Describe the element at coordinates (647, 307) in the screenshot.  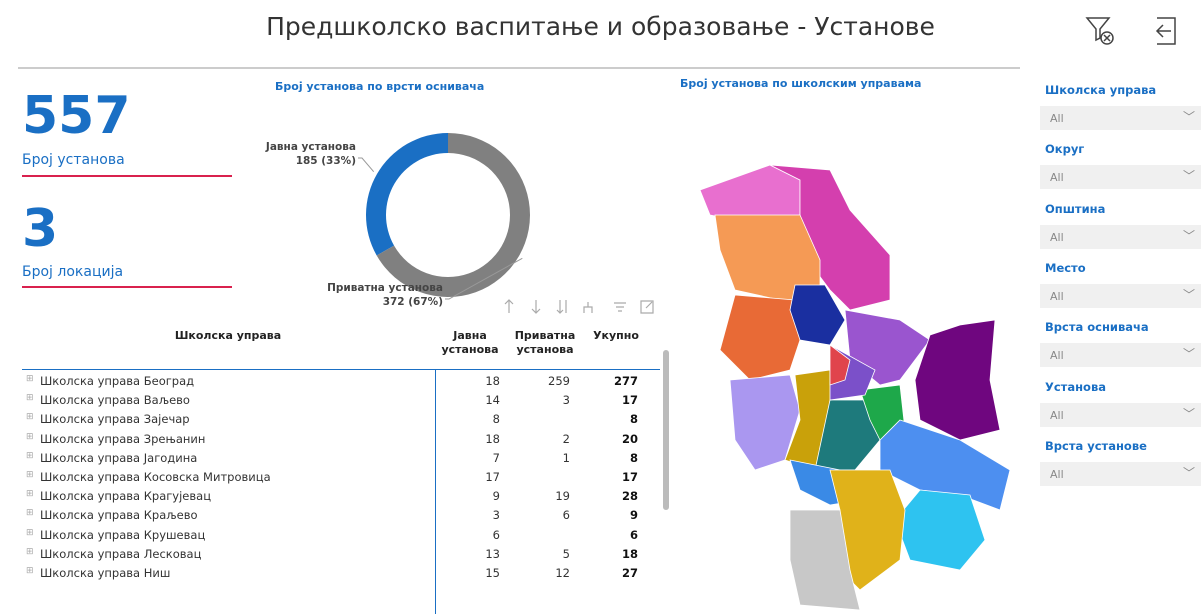
I see `focus-icon` at that location.